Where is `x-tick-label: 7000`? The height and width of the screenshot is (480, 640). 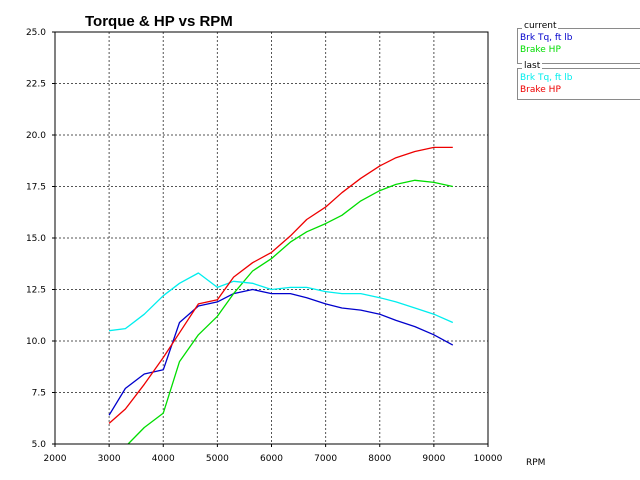 x-tick-label: 7000 is located at coordinates (325, 459).